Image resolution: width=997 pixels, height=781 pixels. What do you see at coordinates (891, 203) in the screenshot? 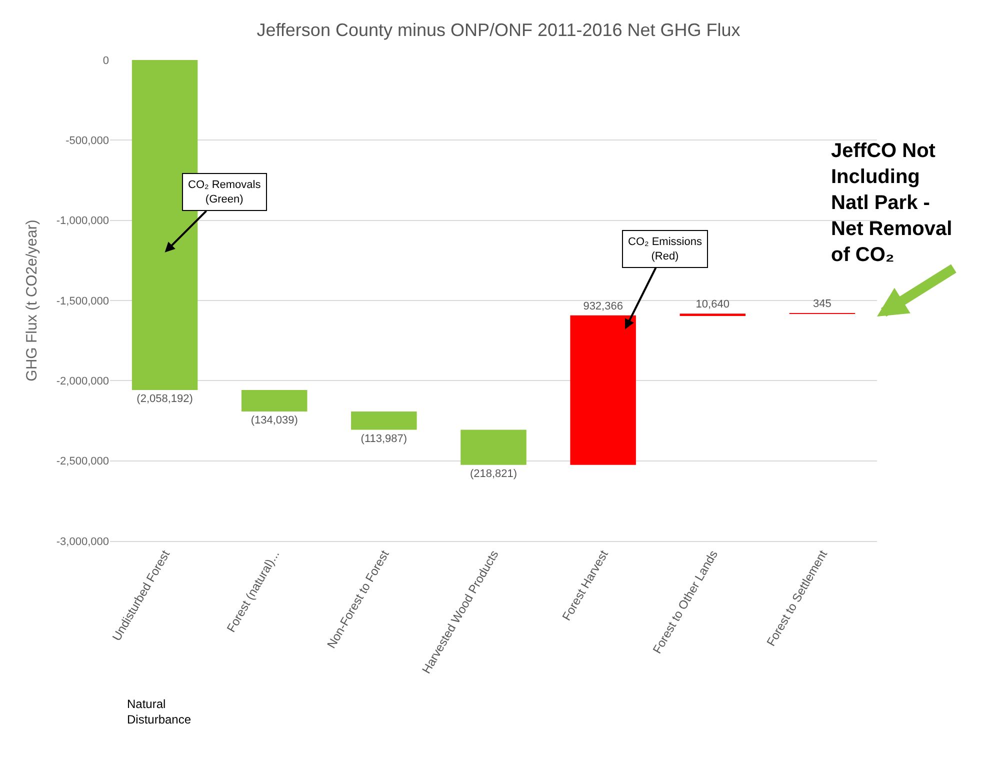
I see `annotation: JeffCO Not Including Natl Park - Net Removal of CO₂` at bounding box center [891, 203].